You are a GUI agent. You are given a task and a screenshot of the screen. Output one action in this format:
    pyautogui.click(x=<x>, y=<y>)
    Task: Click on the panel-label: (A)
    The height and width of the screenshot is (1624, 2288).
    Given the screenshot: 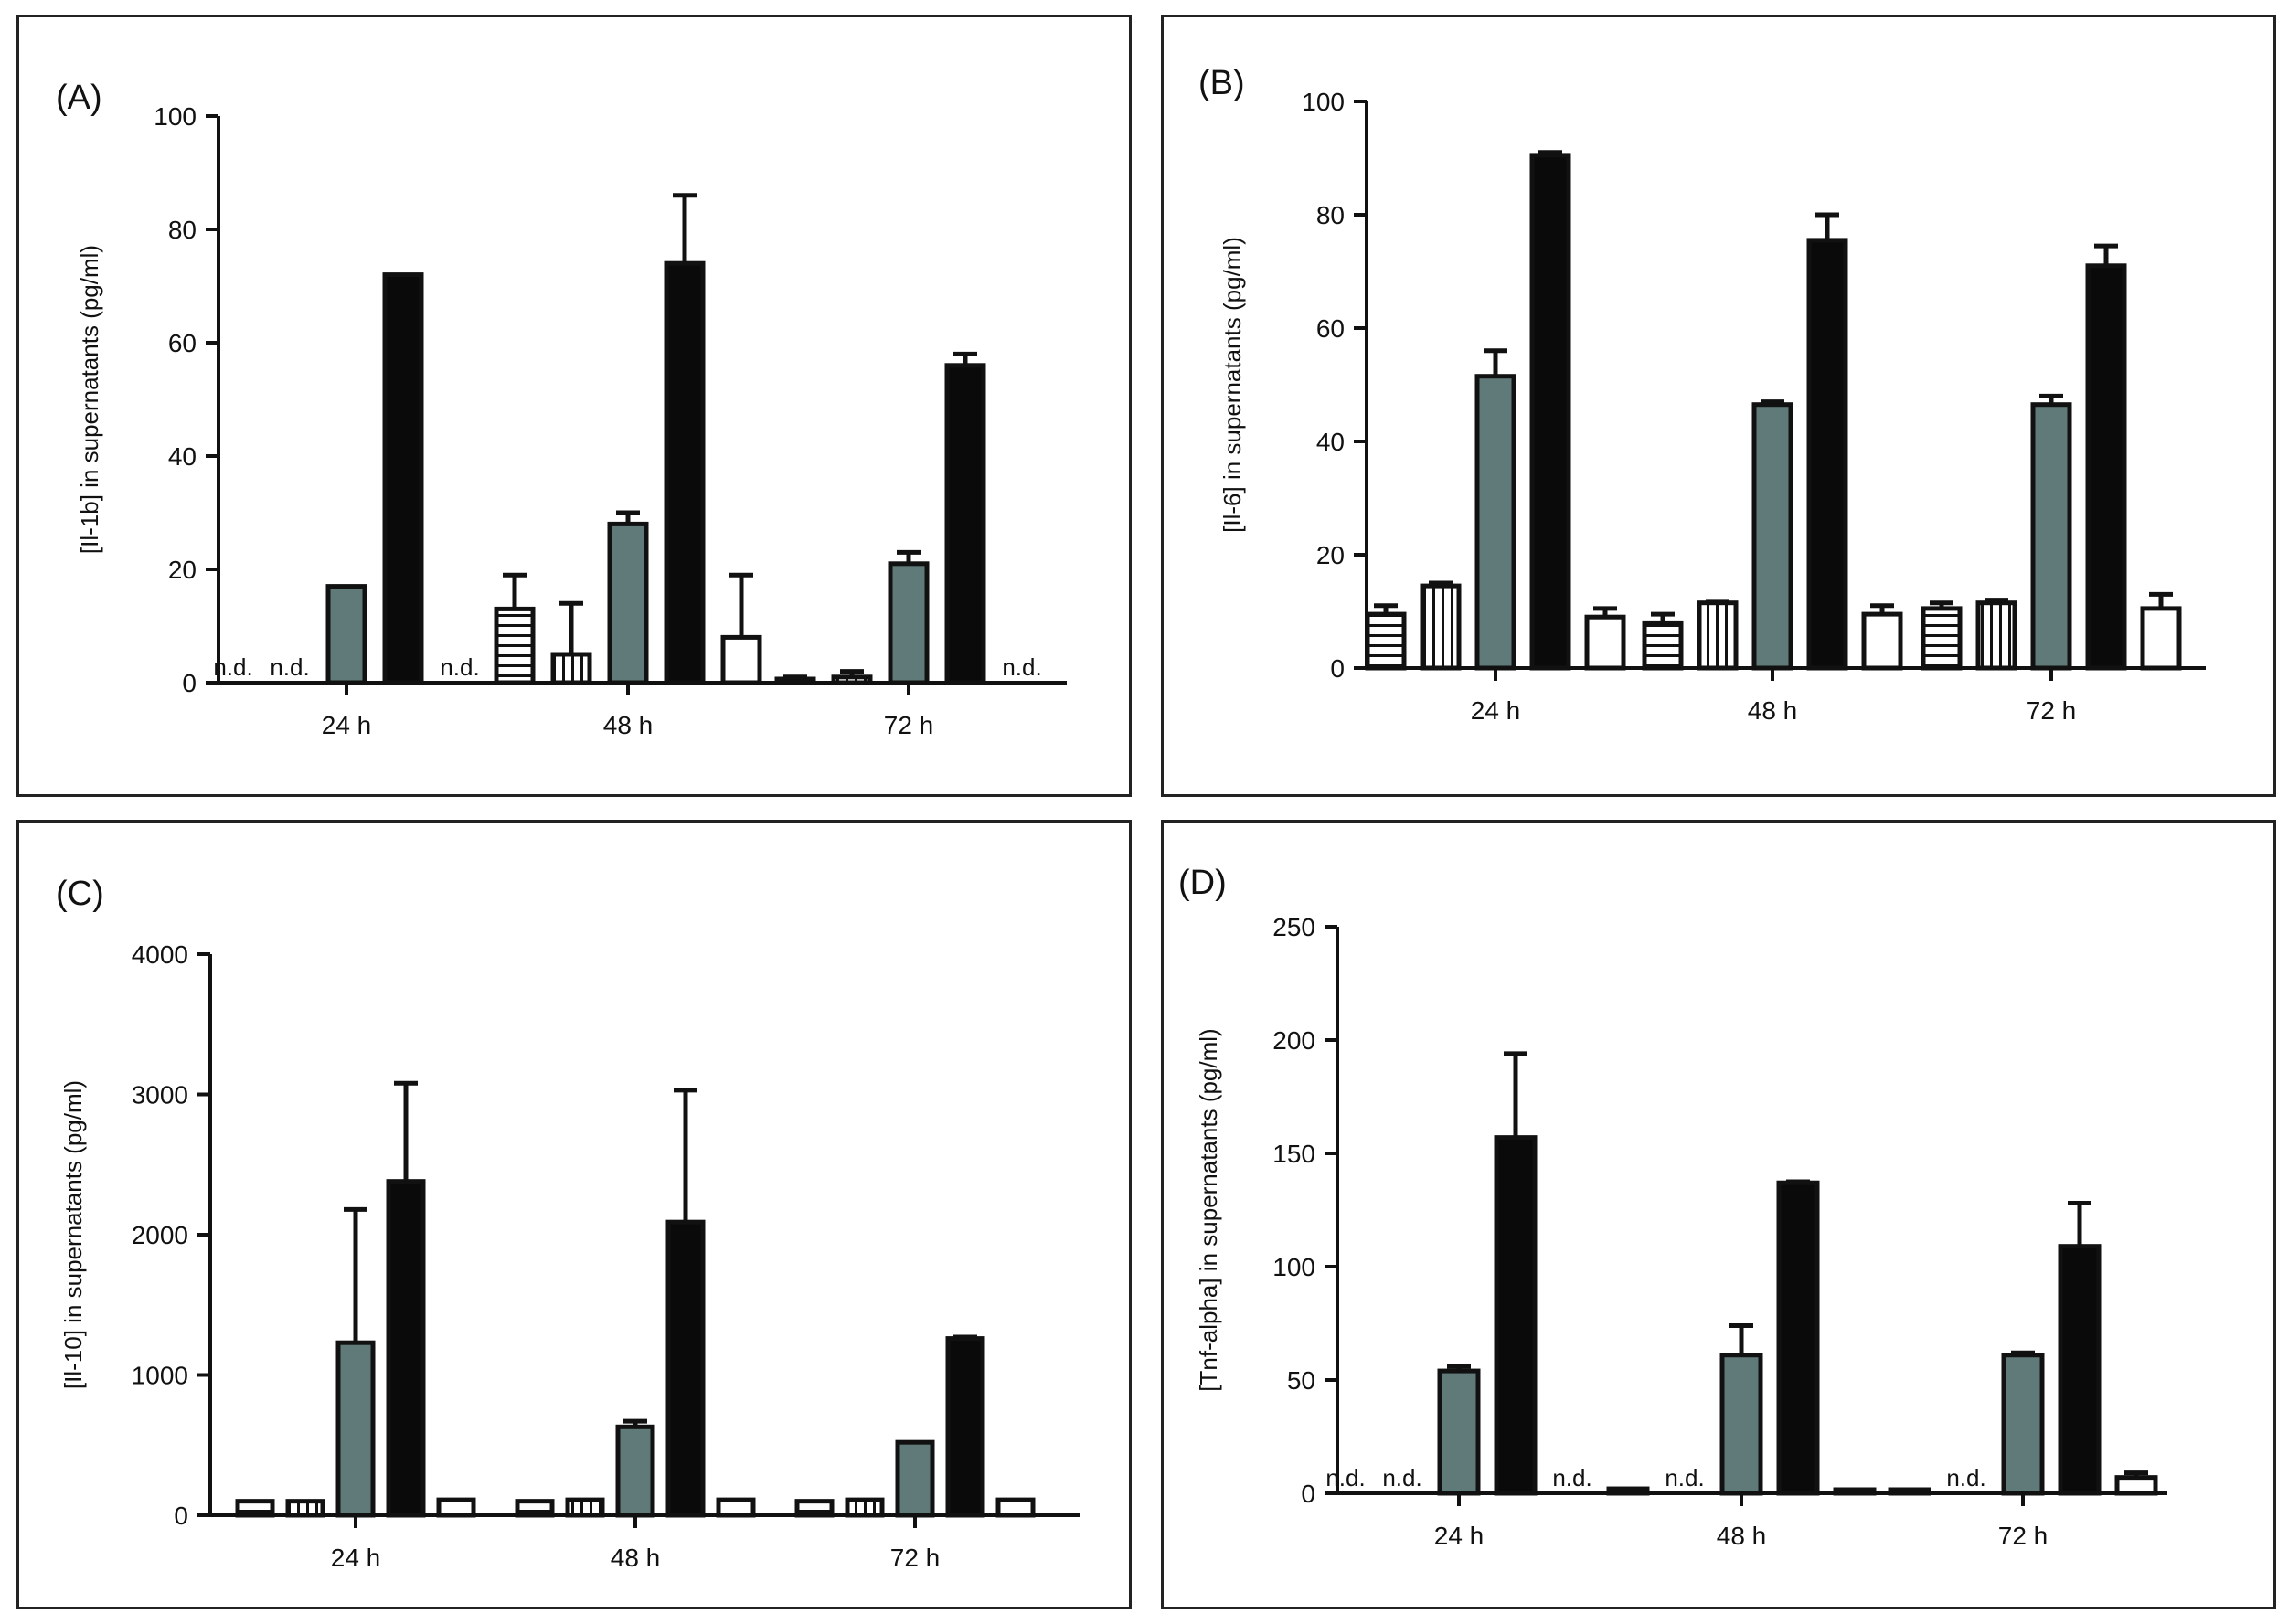 What is the action you would take?
    pyautogui.click(x=79, y=98)
    